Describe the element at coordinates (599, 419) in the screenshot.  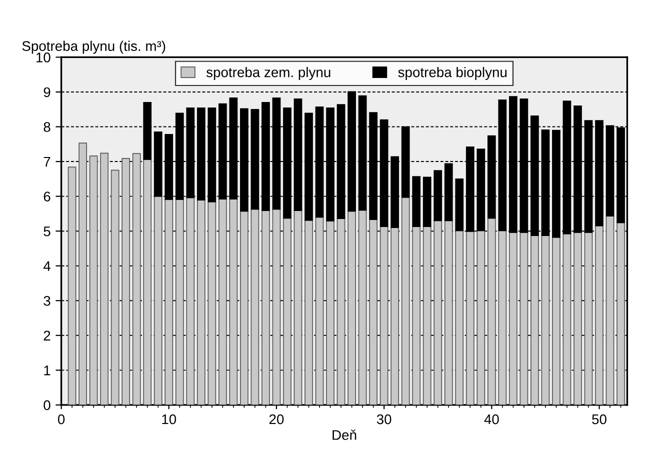
I see `x-tick-label: 50` at that location.